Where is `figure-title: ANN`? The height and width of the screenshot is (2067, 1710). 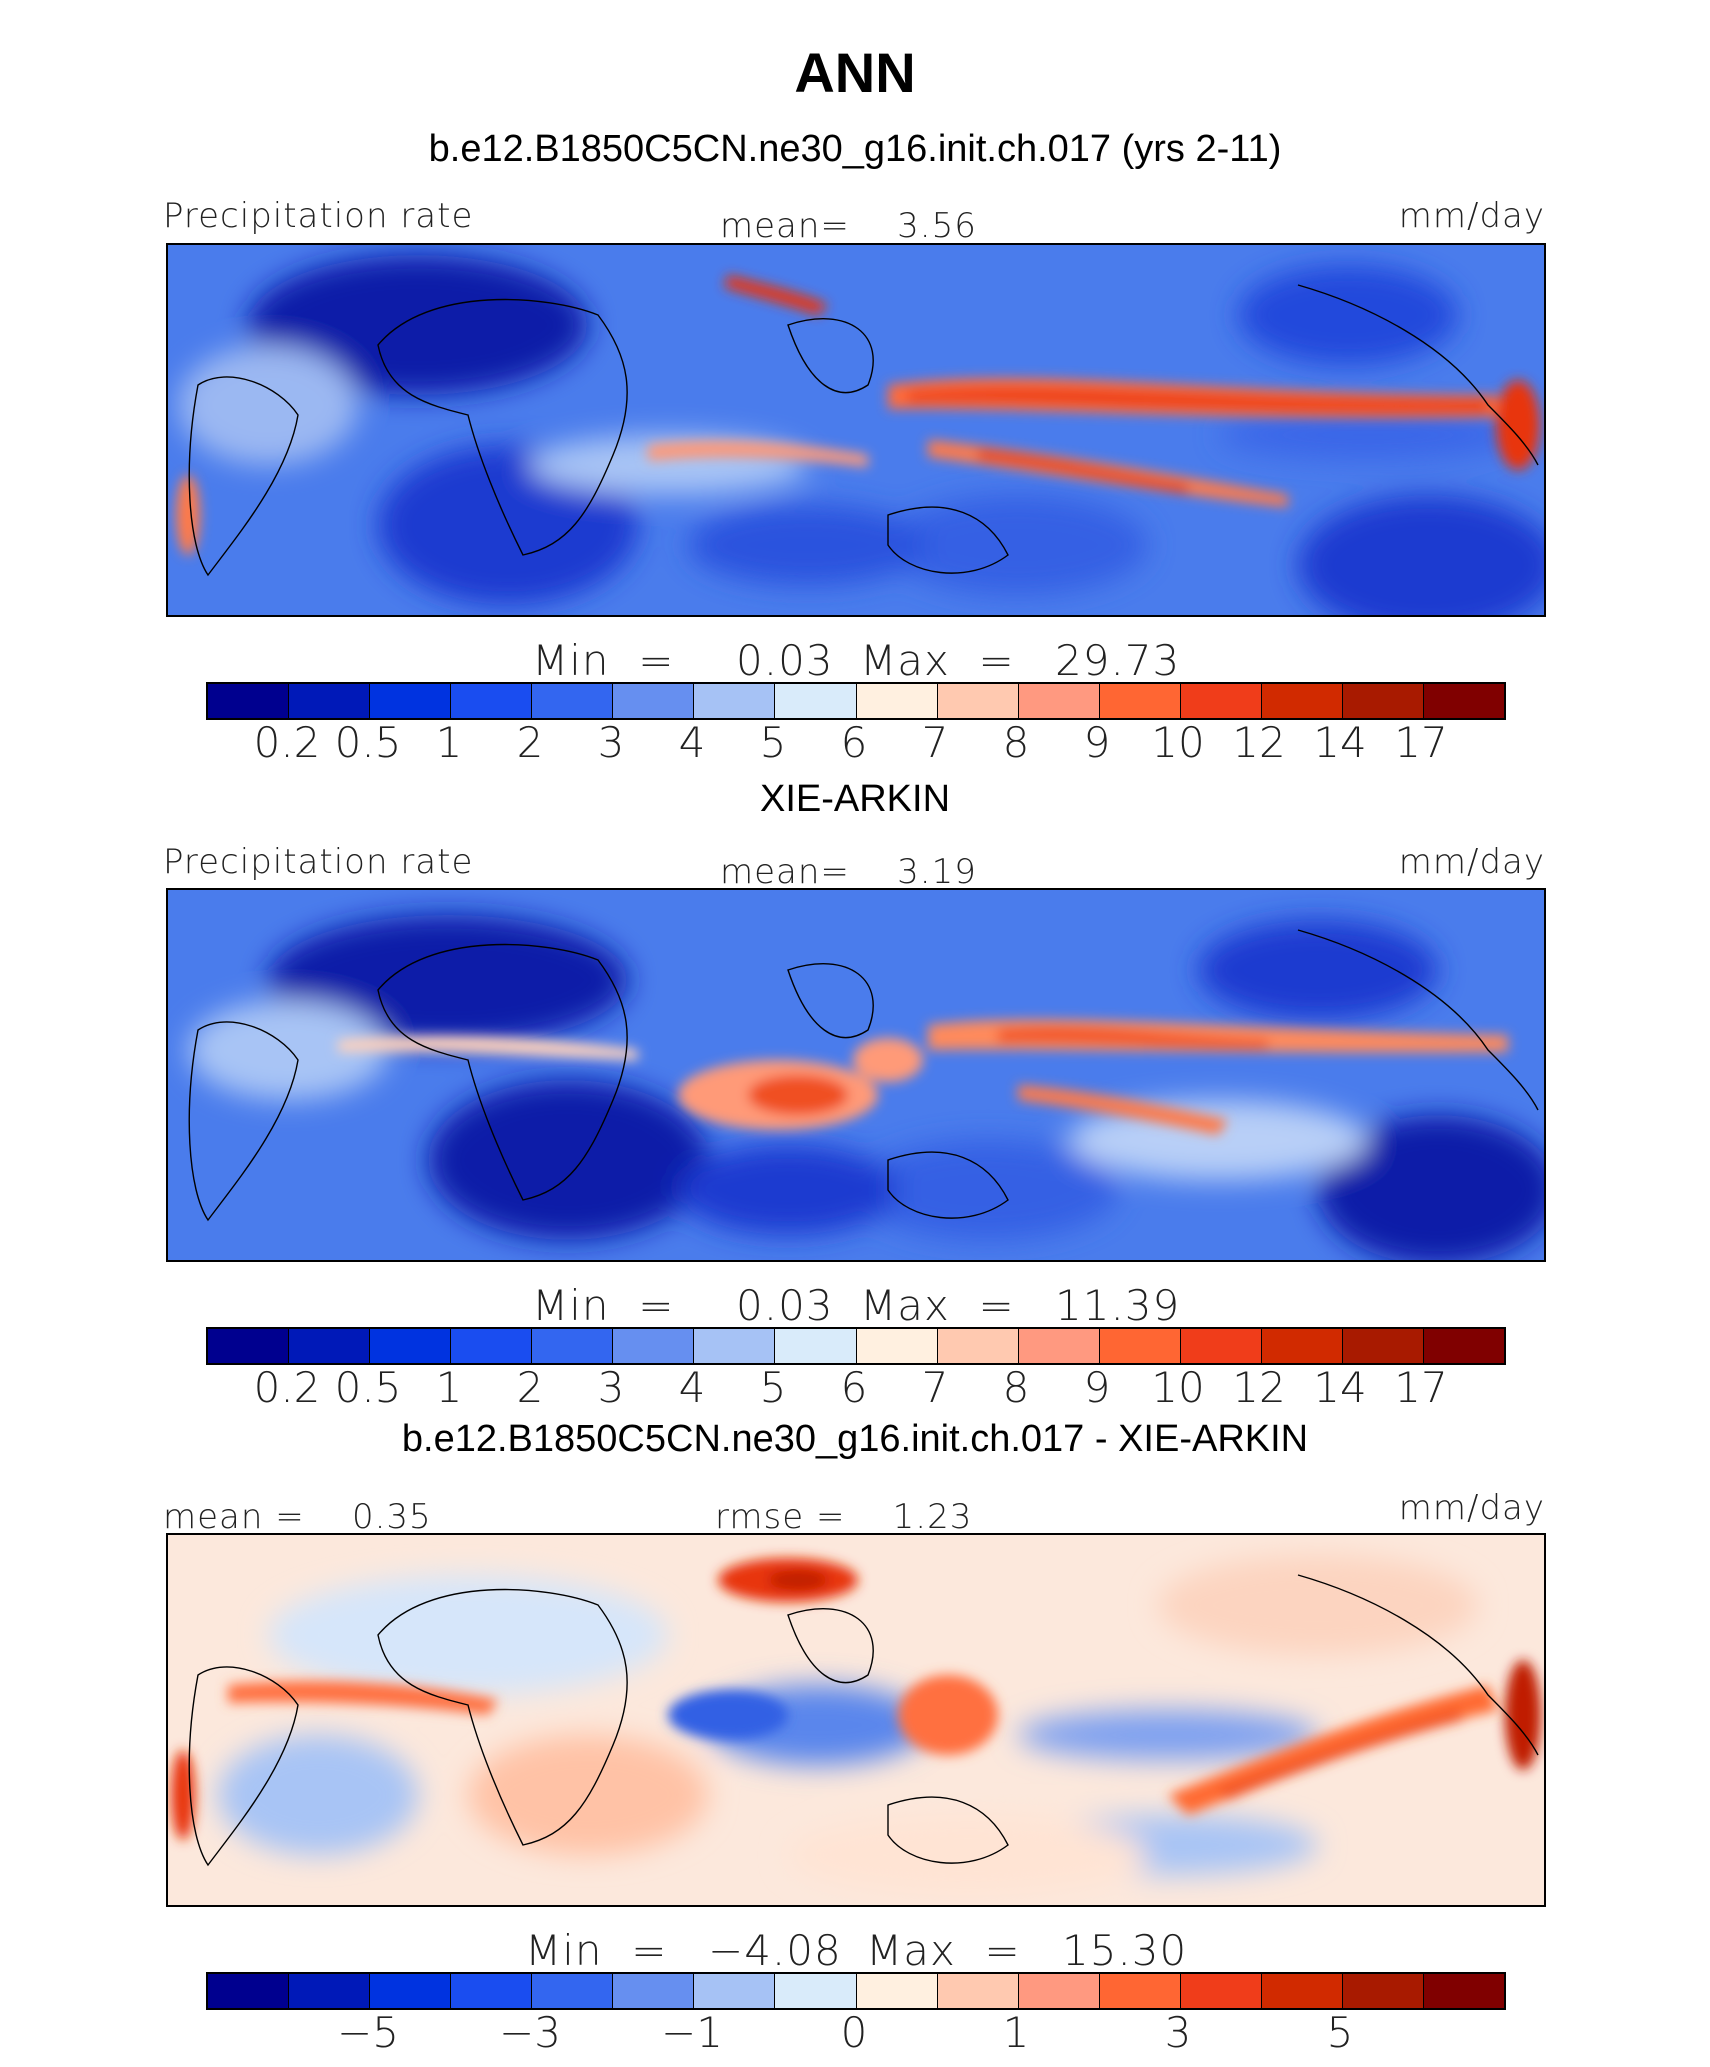
figure-title: ANN is located at coordinates (855, 72).